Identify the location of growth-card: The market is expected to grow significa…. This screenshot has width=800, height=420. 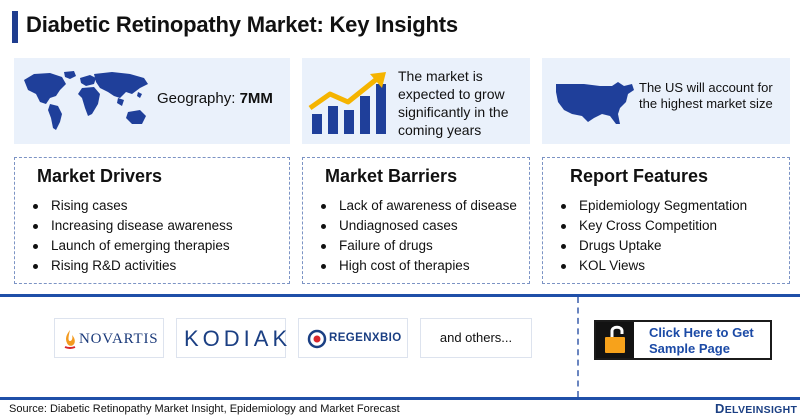
(416, 101).